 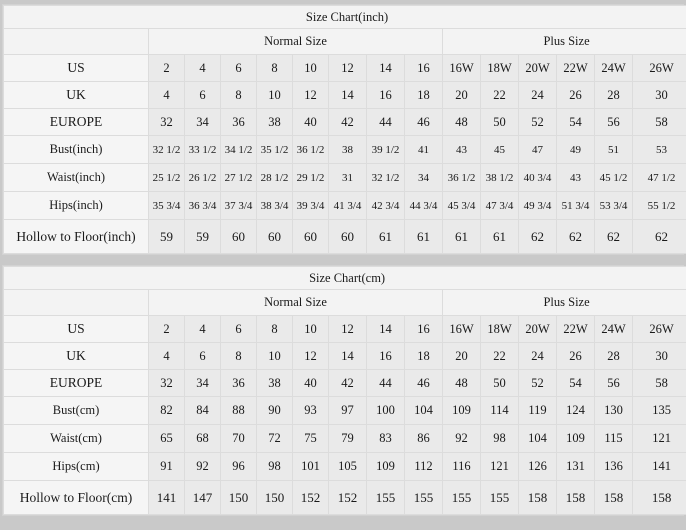 What do you see at coordinates (347, 466) in the screenshot?
I see `cell: 105` at bounding box center [347, 466].